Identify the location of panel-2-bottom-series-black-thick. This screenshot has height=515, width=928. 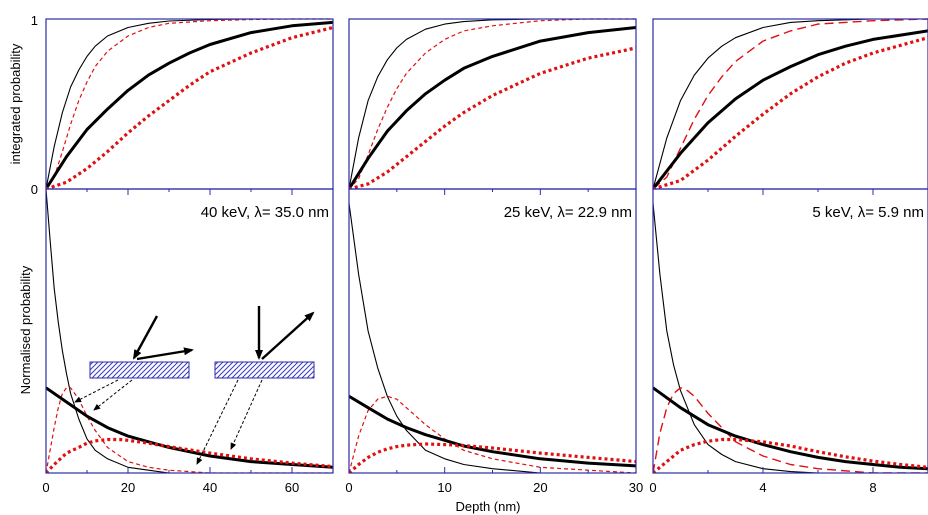
(492, 431).